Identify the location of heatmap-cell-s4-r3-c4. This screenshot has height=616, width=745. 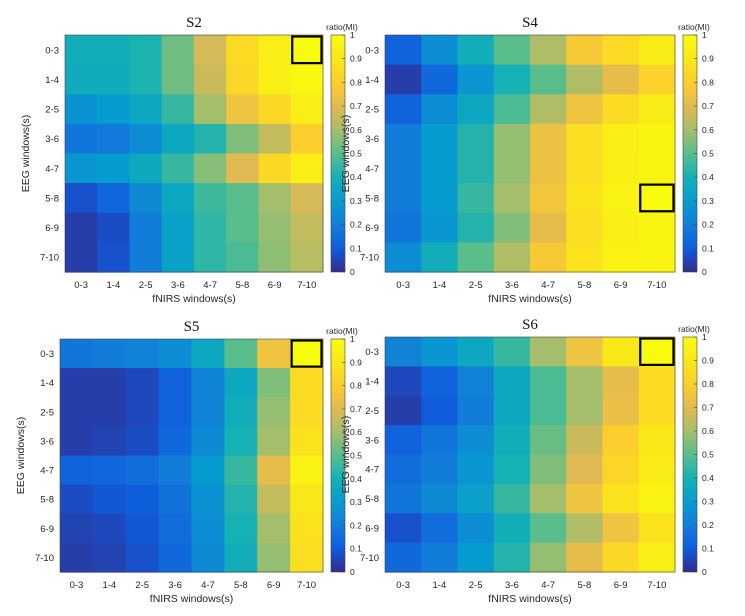
(548, 139).